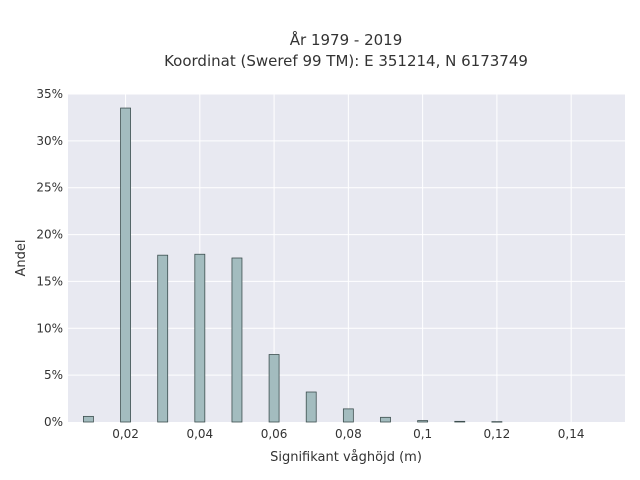  Describe the element at coordinates (49, 328) in the screenshot. I see `y-tick-label: 10%` at that location.